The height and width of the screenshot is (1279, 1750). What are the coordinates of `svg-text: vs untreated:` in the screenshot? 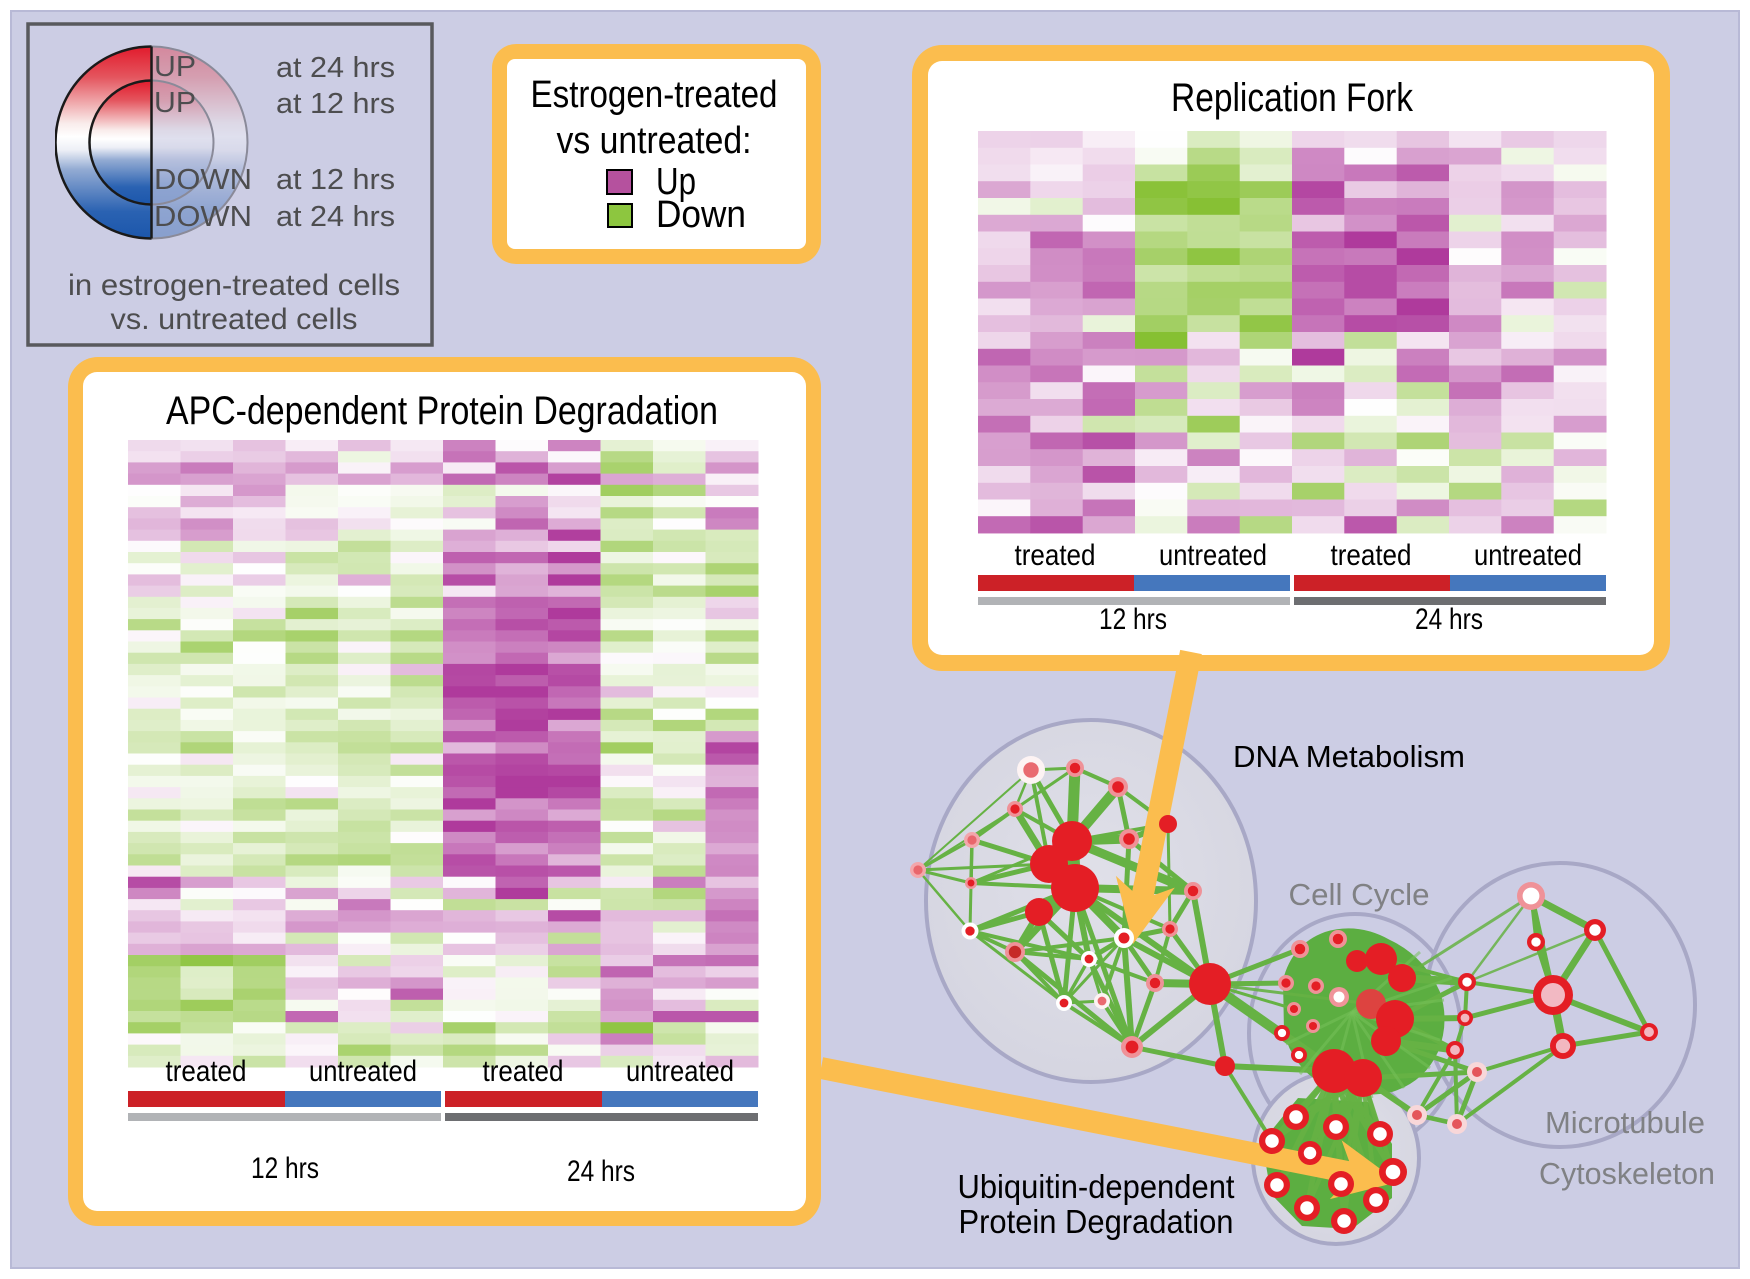 It's located at (654, 141).